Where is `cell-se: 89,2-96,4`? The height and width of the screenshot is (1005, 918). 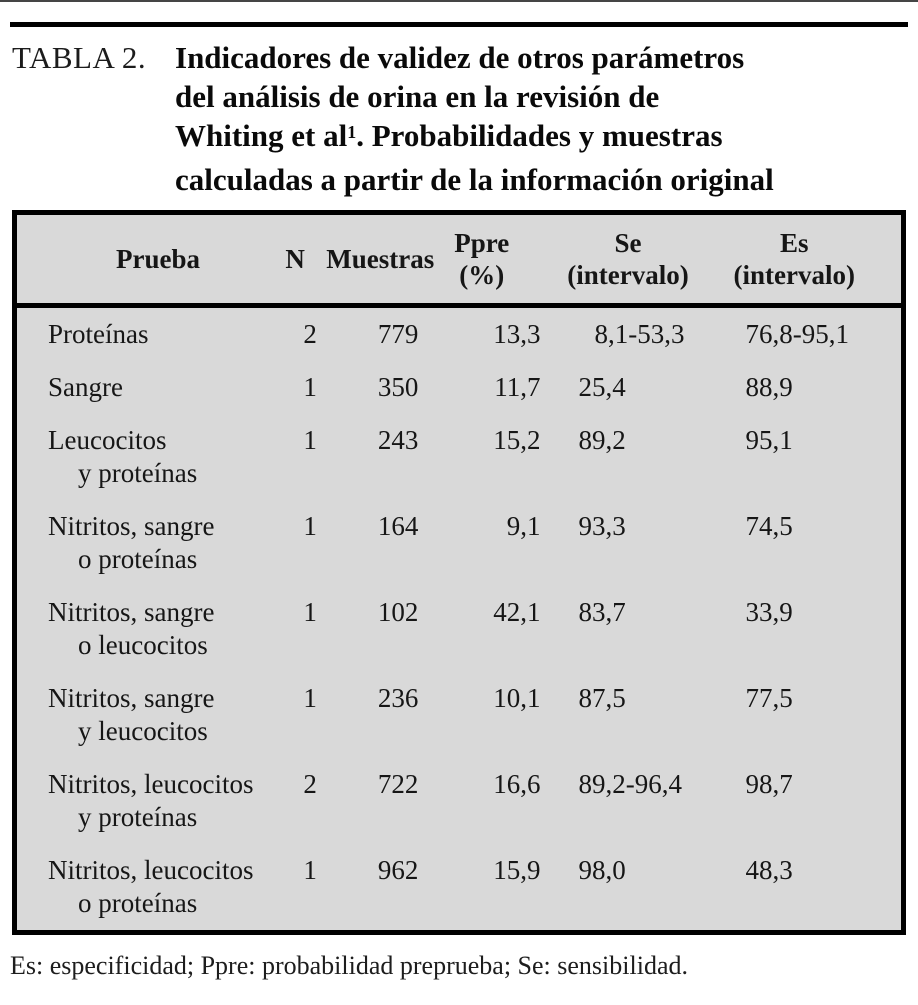 cell-se: 89,2-96,4 is located at coordinates (630, 784).